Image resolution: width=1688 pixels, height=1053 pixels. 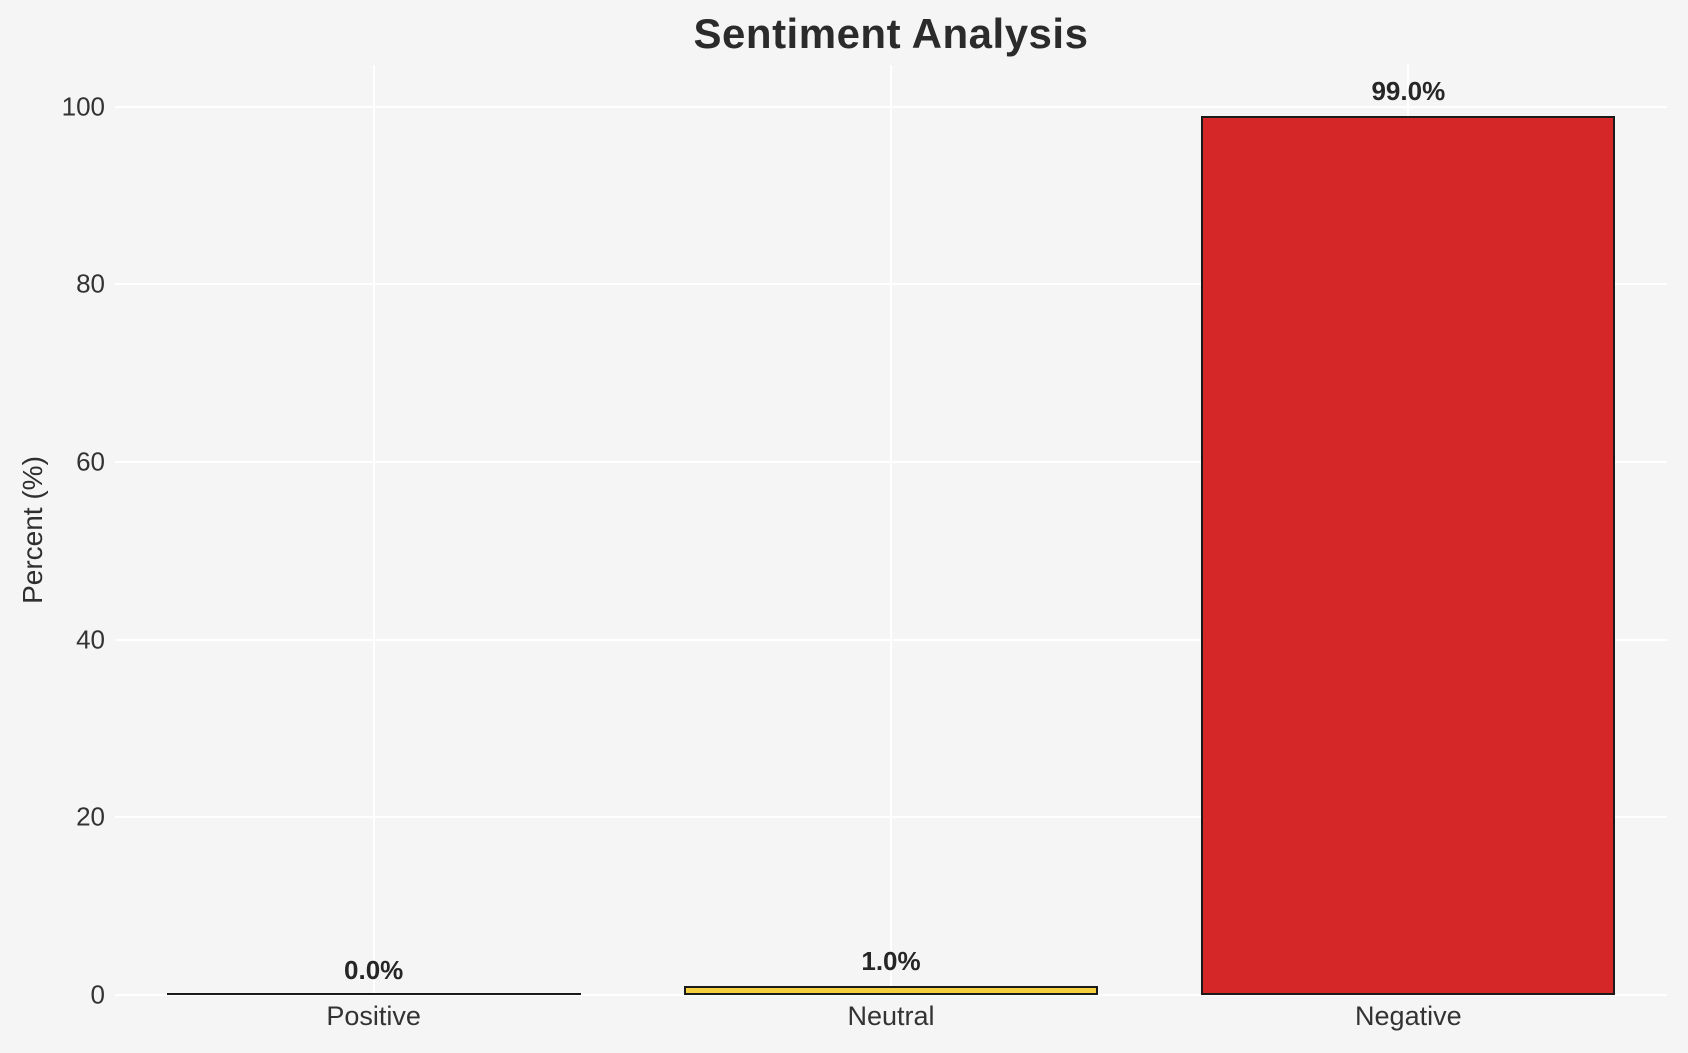 I want to click on y-axis-label: Percent (%), so click(x=32, y=530).